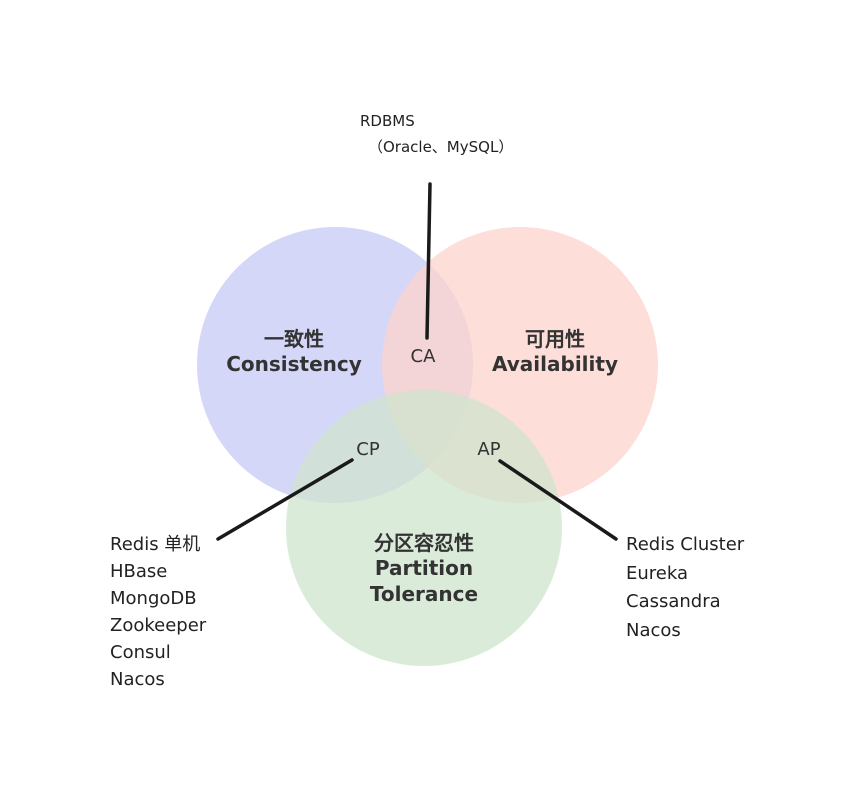  What do you see at coordinates (294, 339) in the screenshot?
I see `consistency-label-cn: 一致性` at bounding box center [294, 339].